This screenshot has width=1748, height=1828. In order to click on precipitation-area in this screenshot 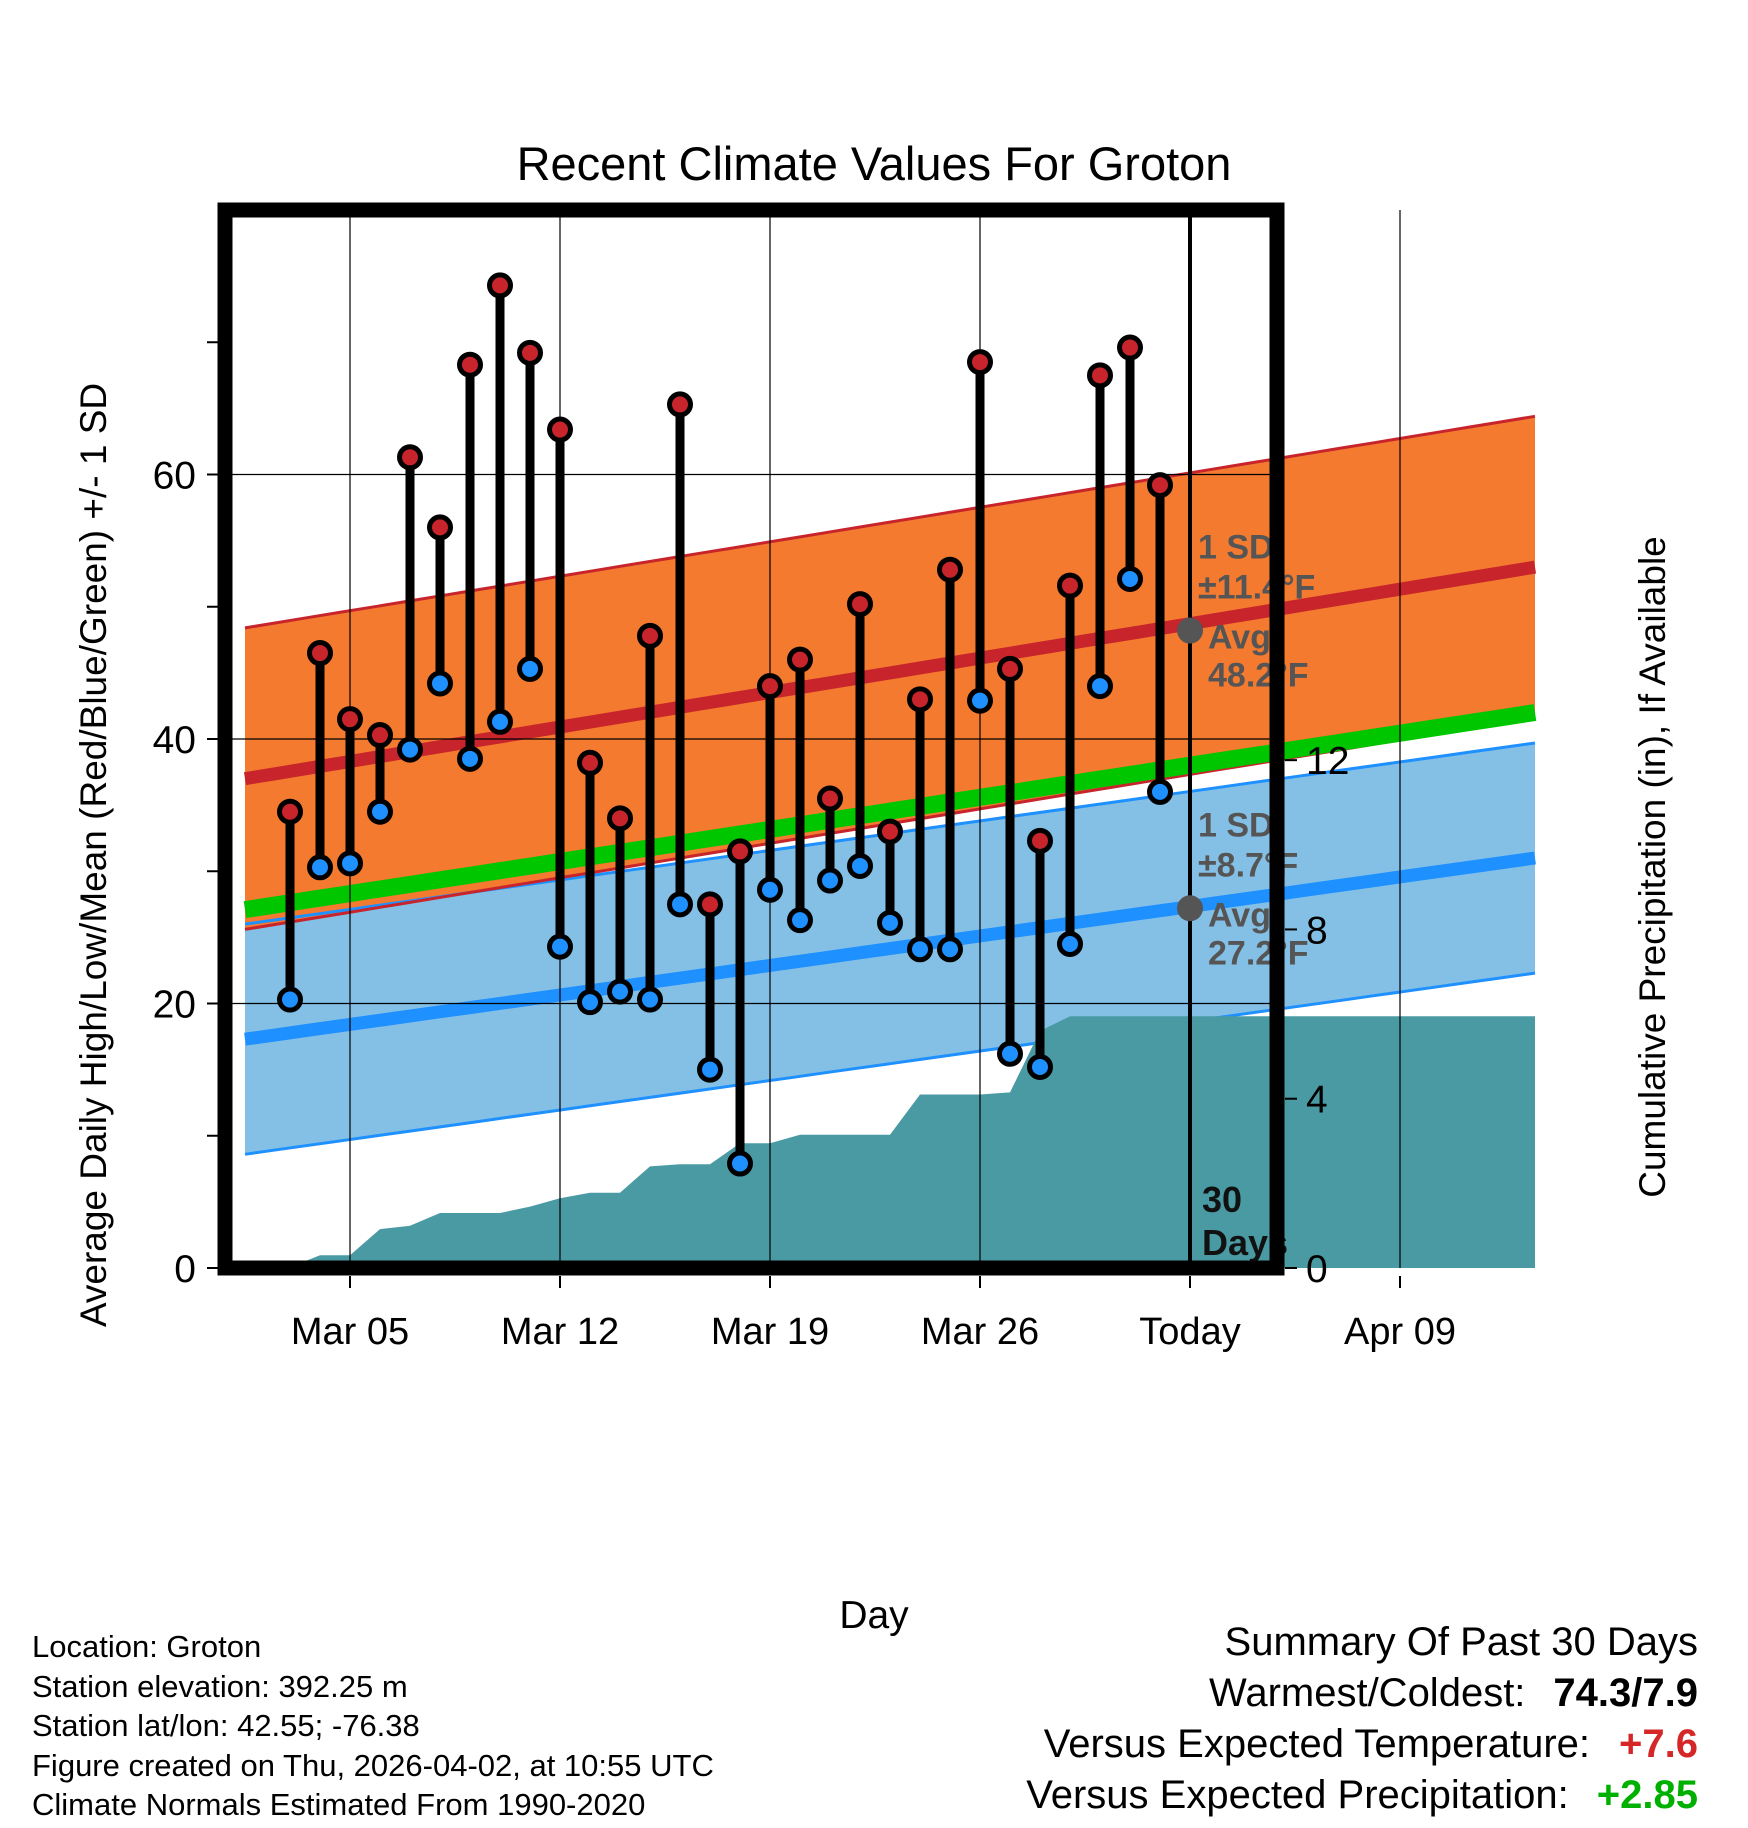, I will do `click(897, 1142)`.